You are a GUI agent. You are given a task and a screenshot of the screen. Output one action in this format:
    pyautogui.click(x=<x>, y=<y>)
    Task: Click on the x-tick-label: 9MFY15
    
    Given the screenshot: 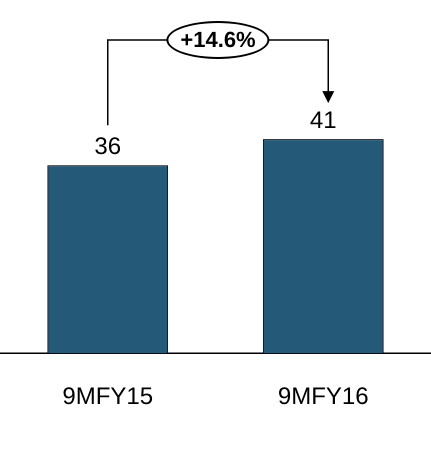 What is the action you would take?
    pyautogui.click(x=108, y=396)
    